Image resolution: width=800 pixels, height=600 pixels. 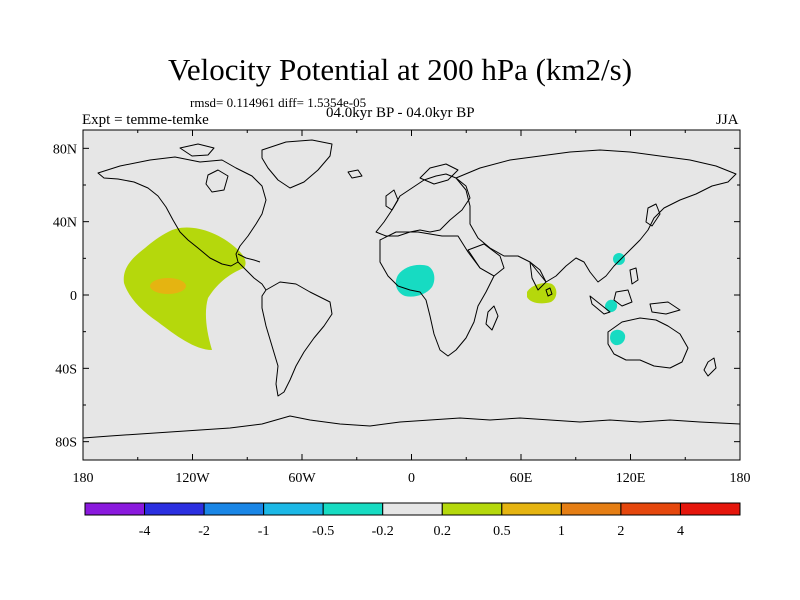 What do you see at coordinates (439, 174) in the screenshot?
I see `coast-scandinavia` at bounding box center [439, 174].